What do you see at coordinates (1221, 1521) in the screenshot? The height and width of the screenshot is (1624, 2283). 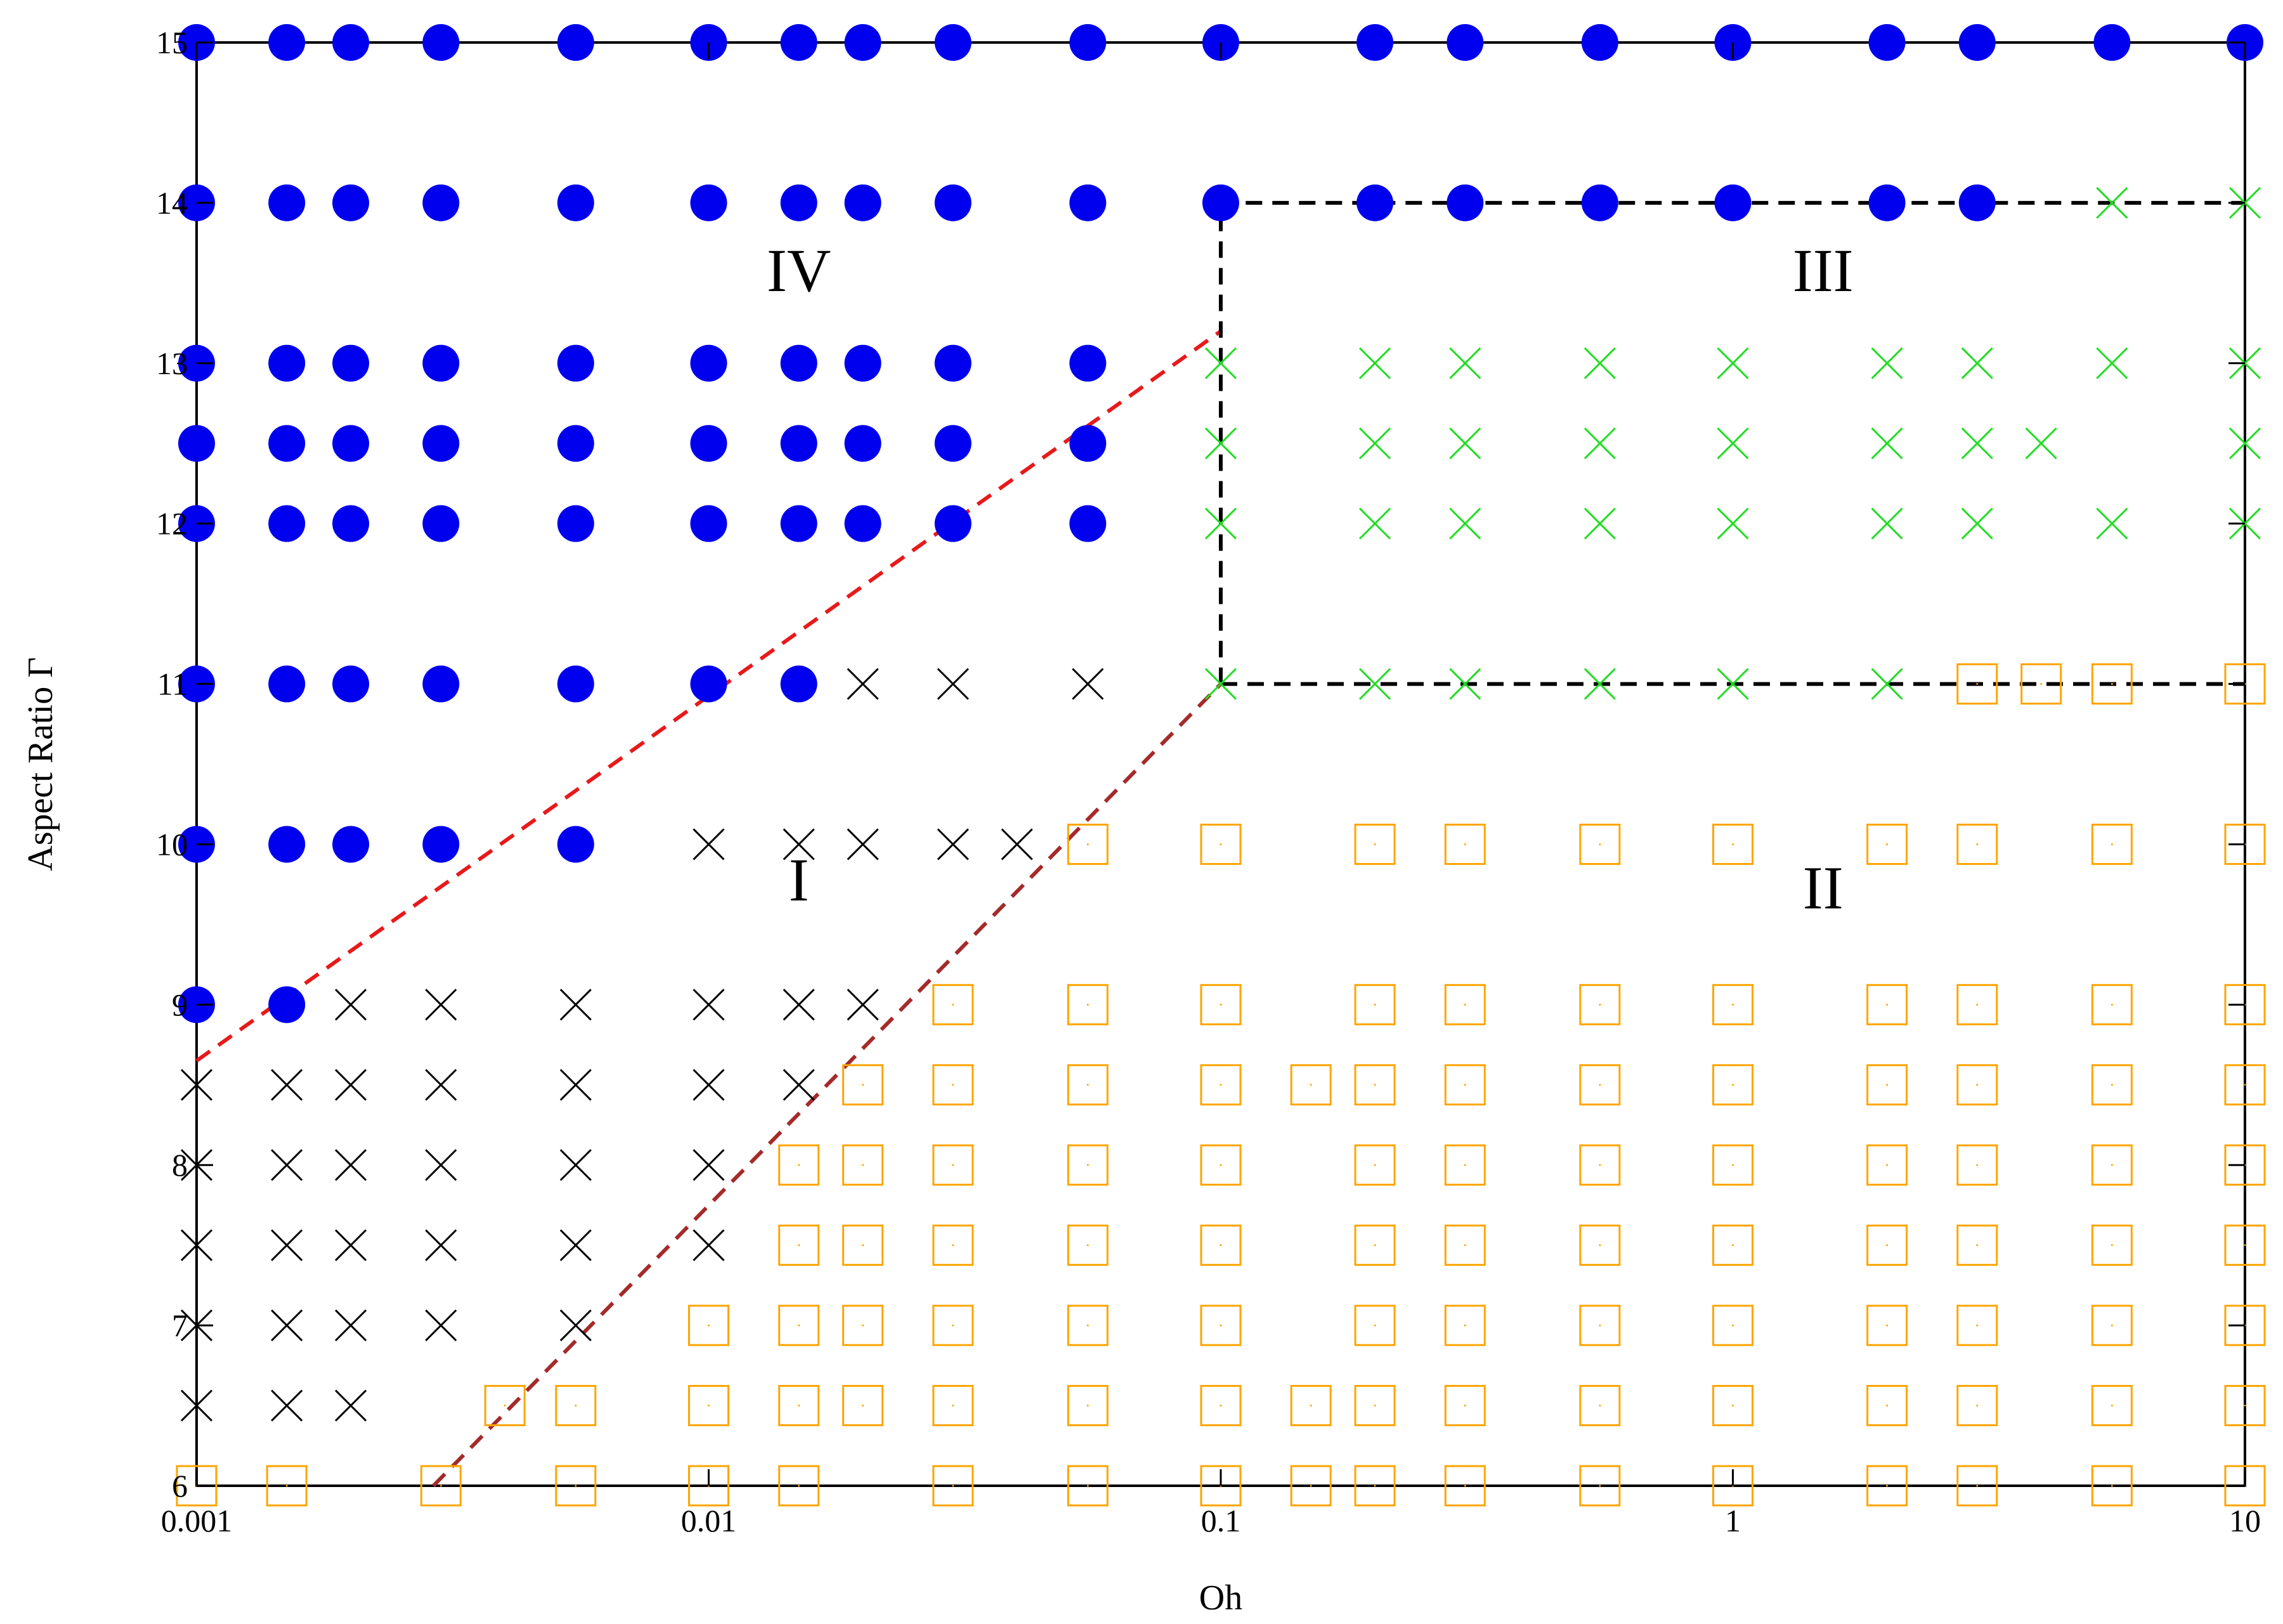 I see `x-tick-label: 0.1` at bounding box center [1221, 1521].